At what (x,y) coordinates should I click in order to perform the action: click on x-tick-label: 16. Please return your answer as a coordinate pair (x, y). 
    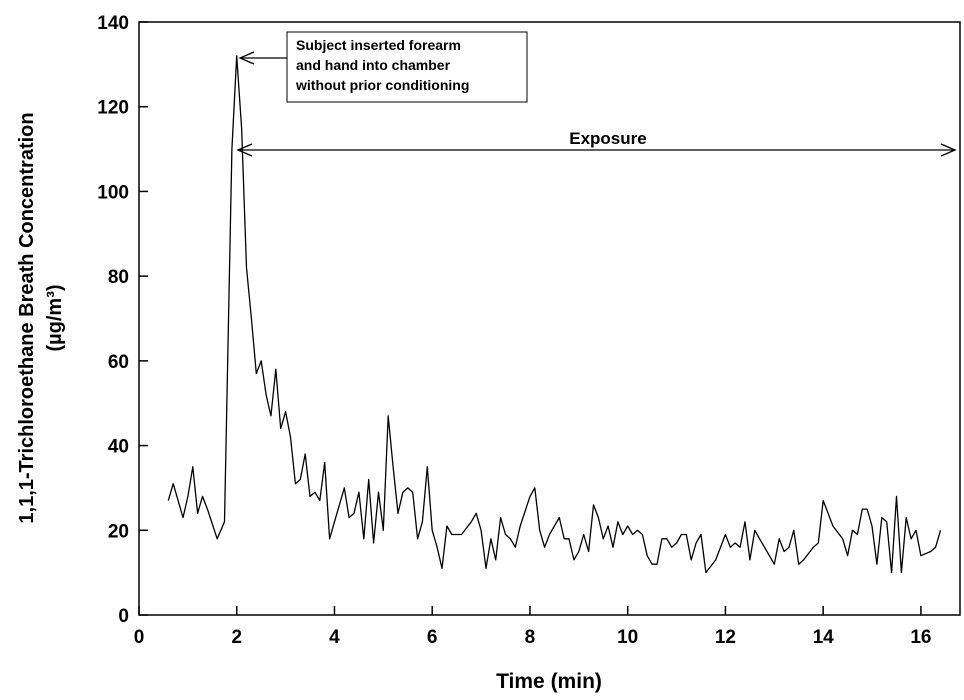
    Looking at the image, I should click on (920, 637).